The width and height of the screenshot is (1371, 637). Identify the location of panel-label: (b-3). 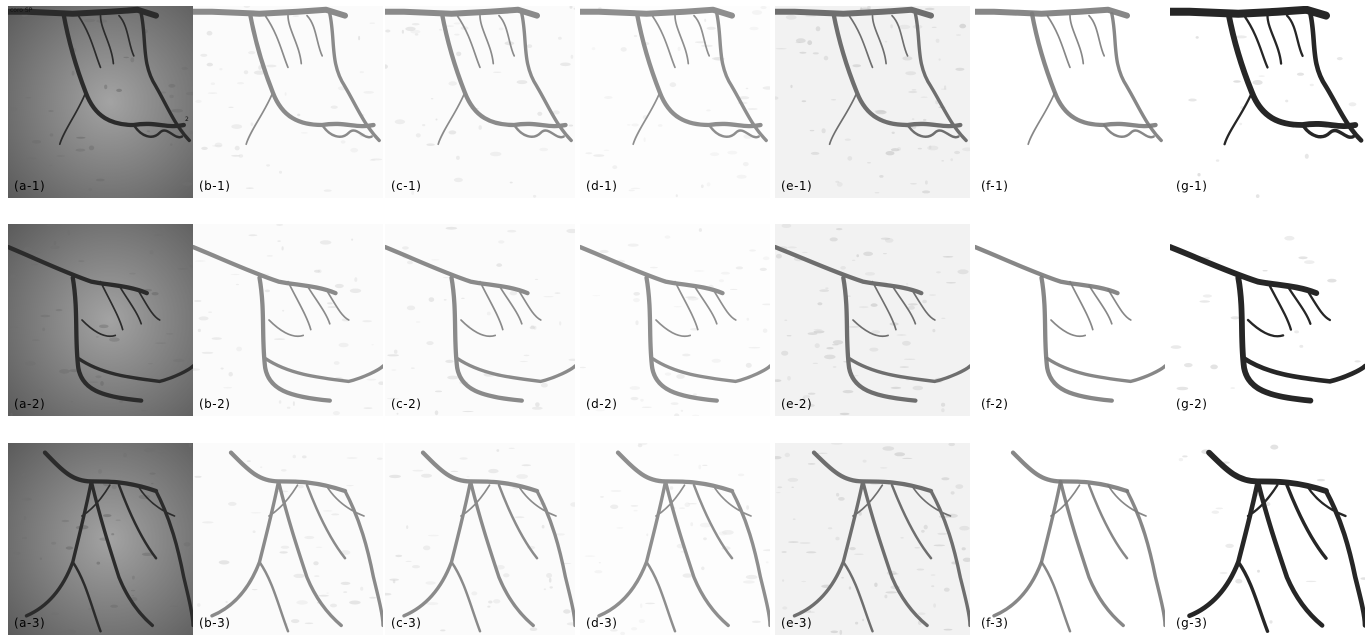
(215, 623).